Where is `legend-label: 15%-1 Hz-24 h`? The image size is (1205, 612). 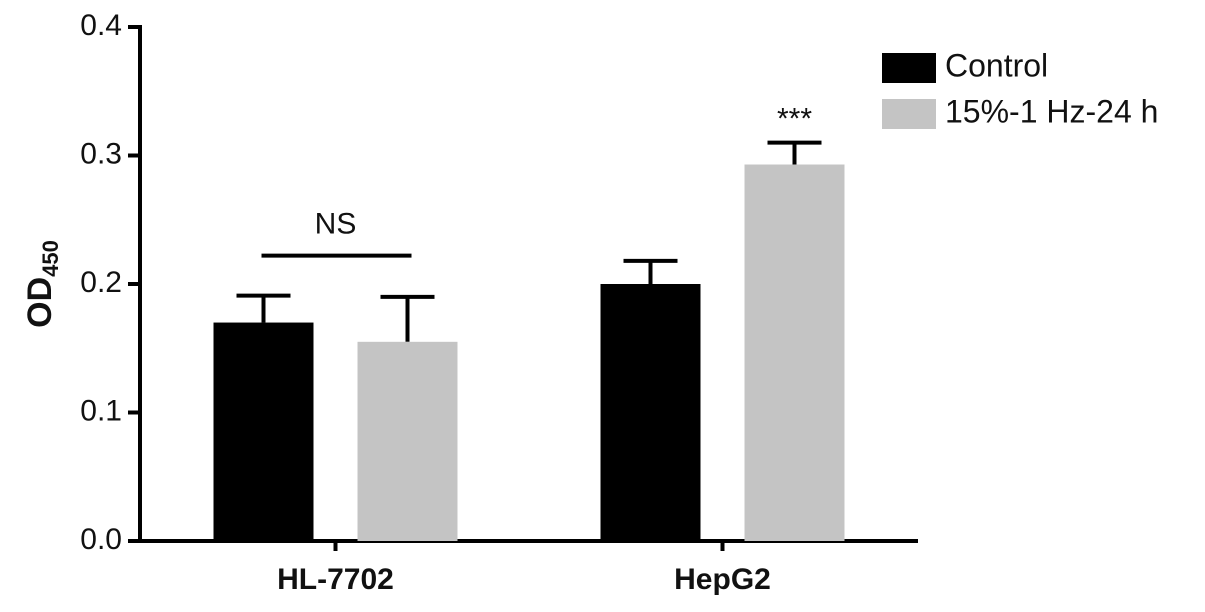
legend-label: 15%-1 Hz-24 h is located at coordinates (1051, 111).